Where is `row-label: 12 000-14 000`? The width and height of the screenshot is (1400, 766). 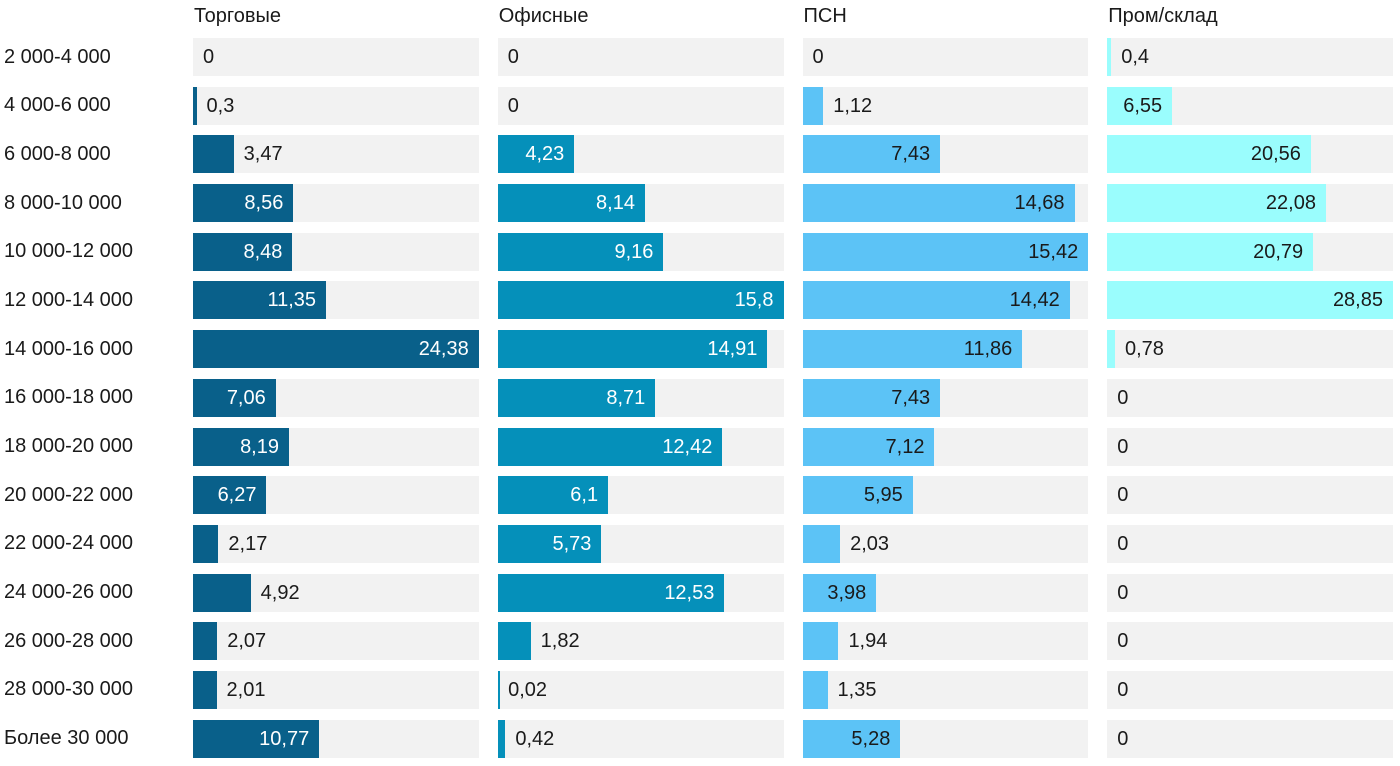
row-label: 12 000-14 000 is located at coordinates (69, 299).